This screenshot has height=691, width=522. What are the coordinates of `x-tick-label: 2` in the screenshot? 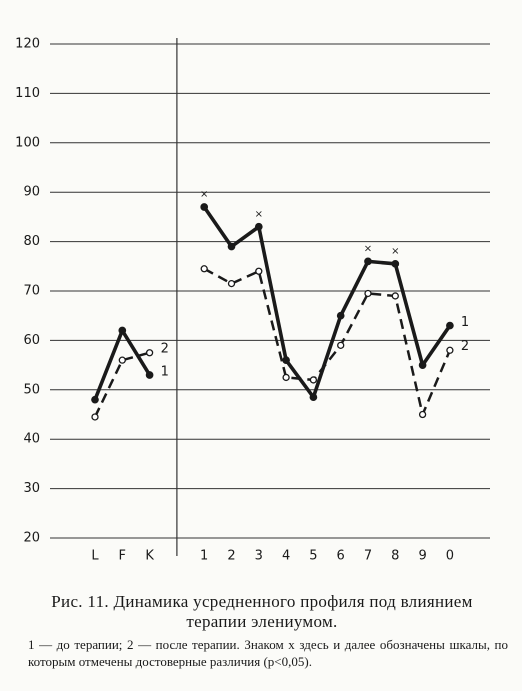 It's located at (231, 556).